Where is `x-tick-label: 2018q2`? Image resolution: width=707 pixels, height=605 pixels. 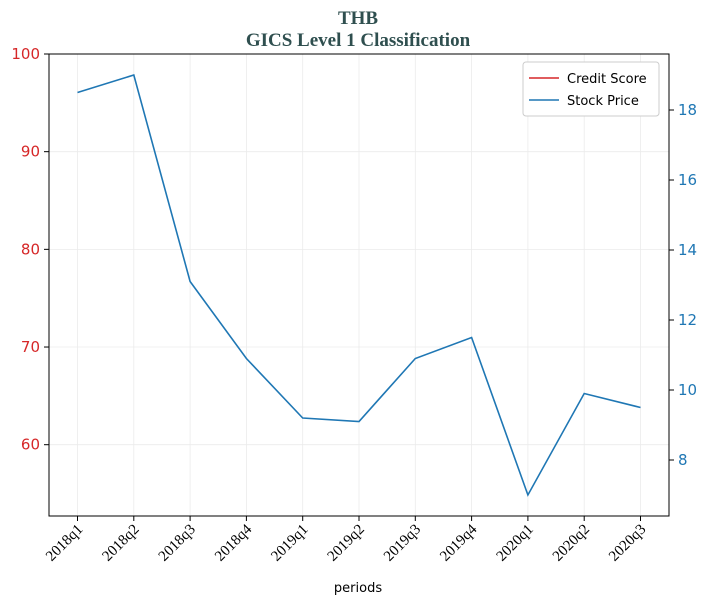 x-tick-label: 2018q2 is located at coordinates (120, 543).